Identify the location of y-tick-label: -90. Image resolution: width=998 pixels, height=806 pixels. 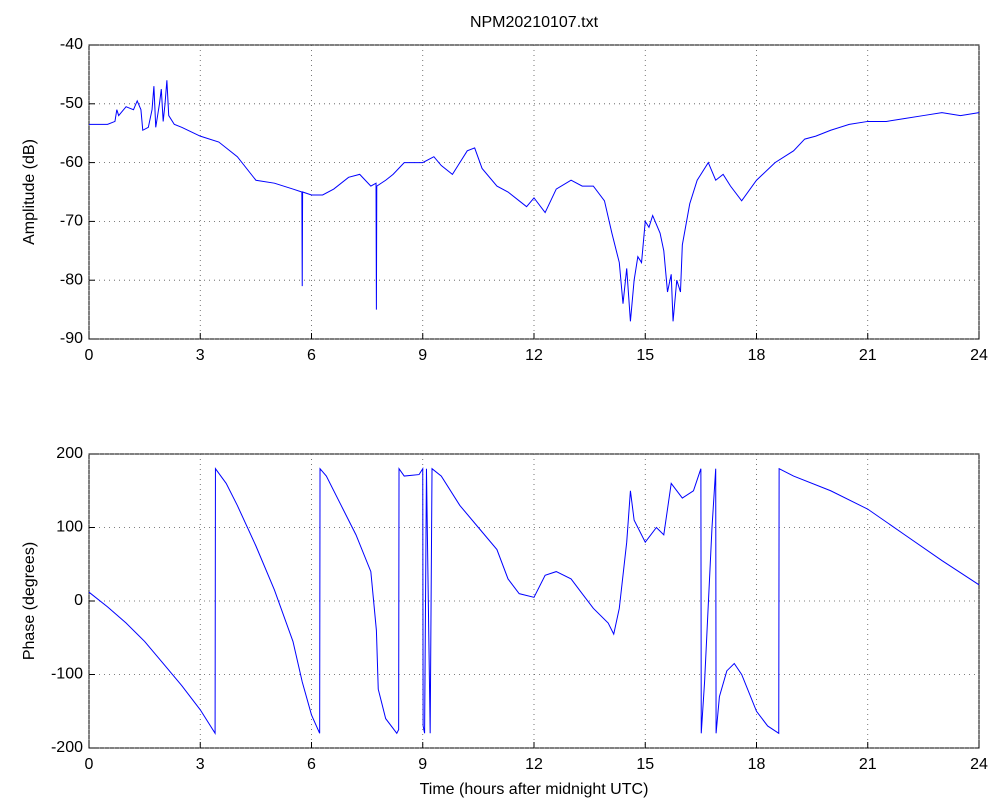
(71, 338).